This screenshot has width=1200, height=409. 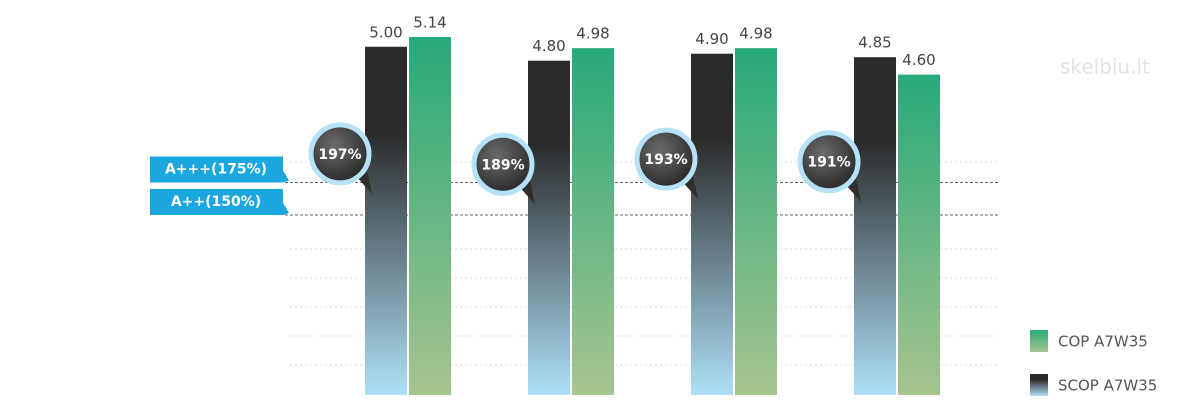 What do you see at coordinates (874, 43) in the screenshot?
I see `value-label: 4.85` at bounding box center [874, 43].